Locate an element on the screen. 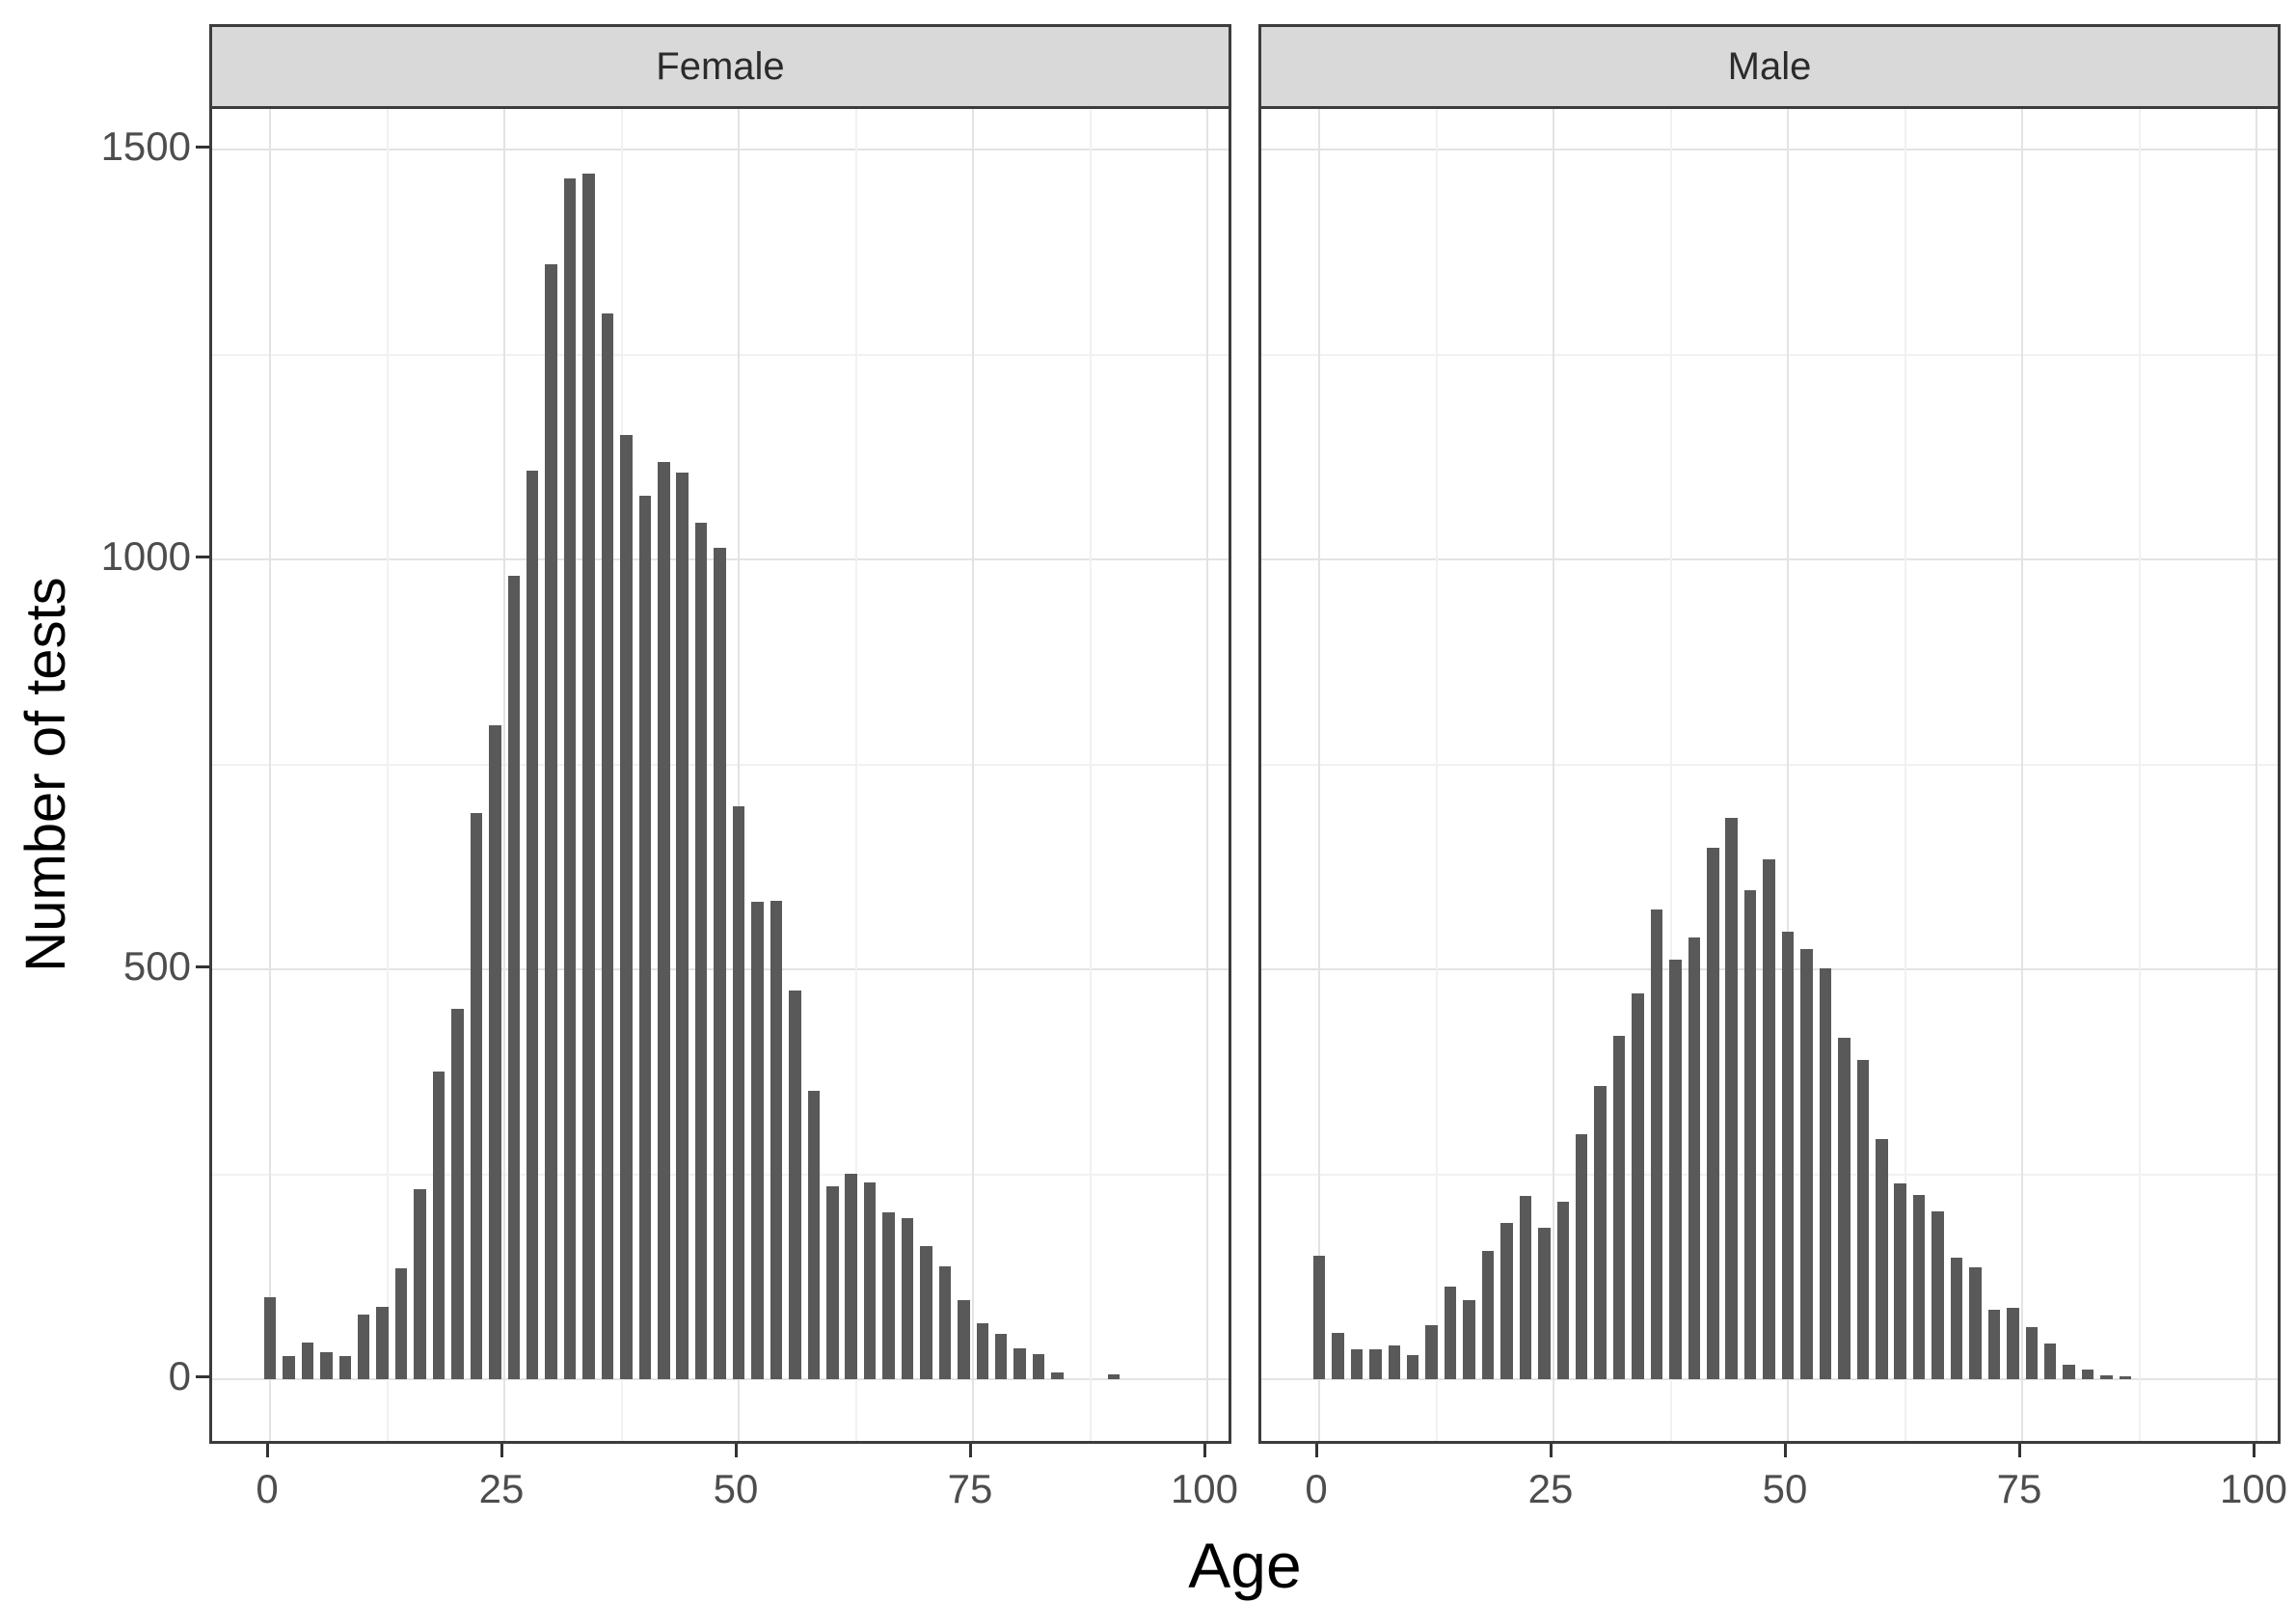 The width and height of the screenshot is (2296, 1602). facet-strip-label: Female is located at coordinates (720, 66).